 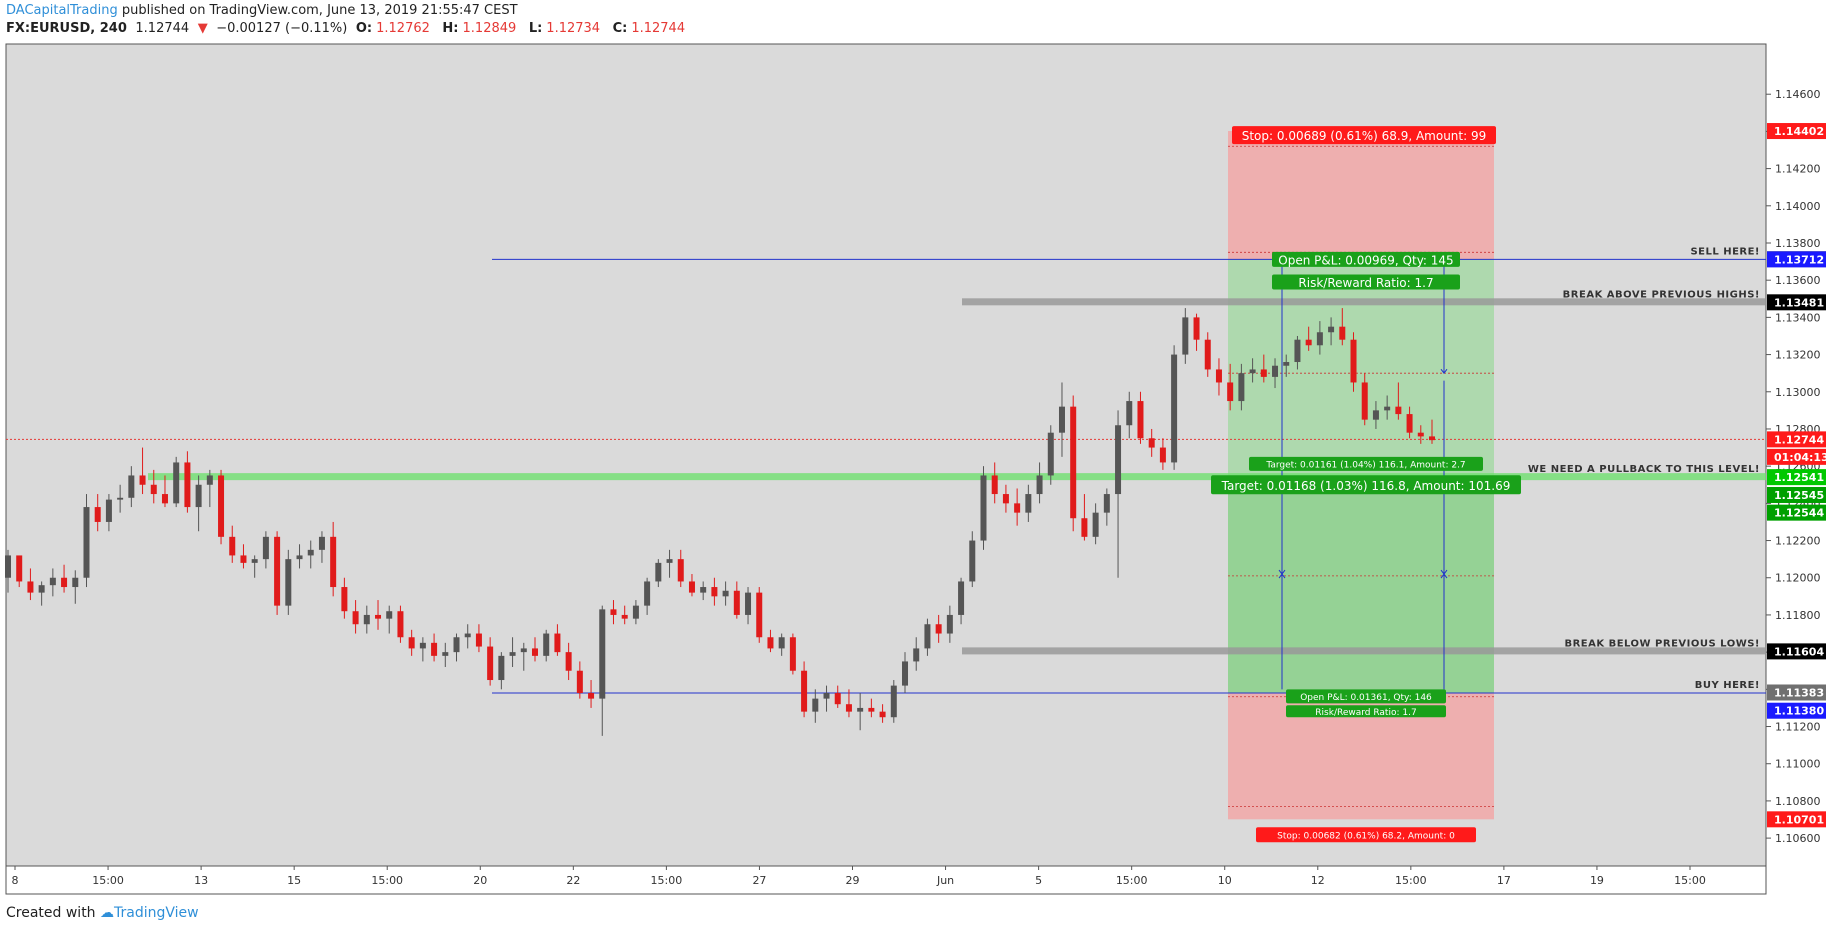 I want to click on break-below-band, so click(x=1364, y=651).